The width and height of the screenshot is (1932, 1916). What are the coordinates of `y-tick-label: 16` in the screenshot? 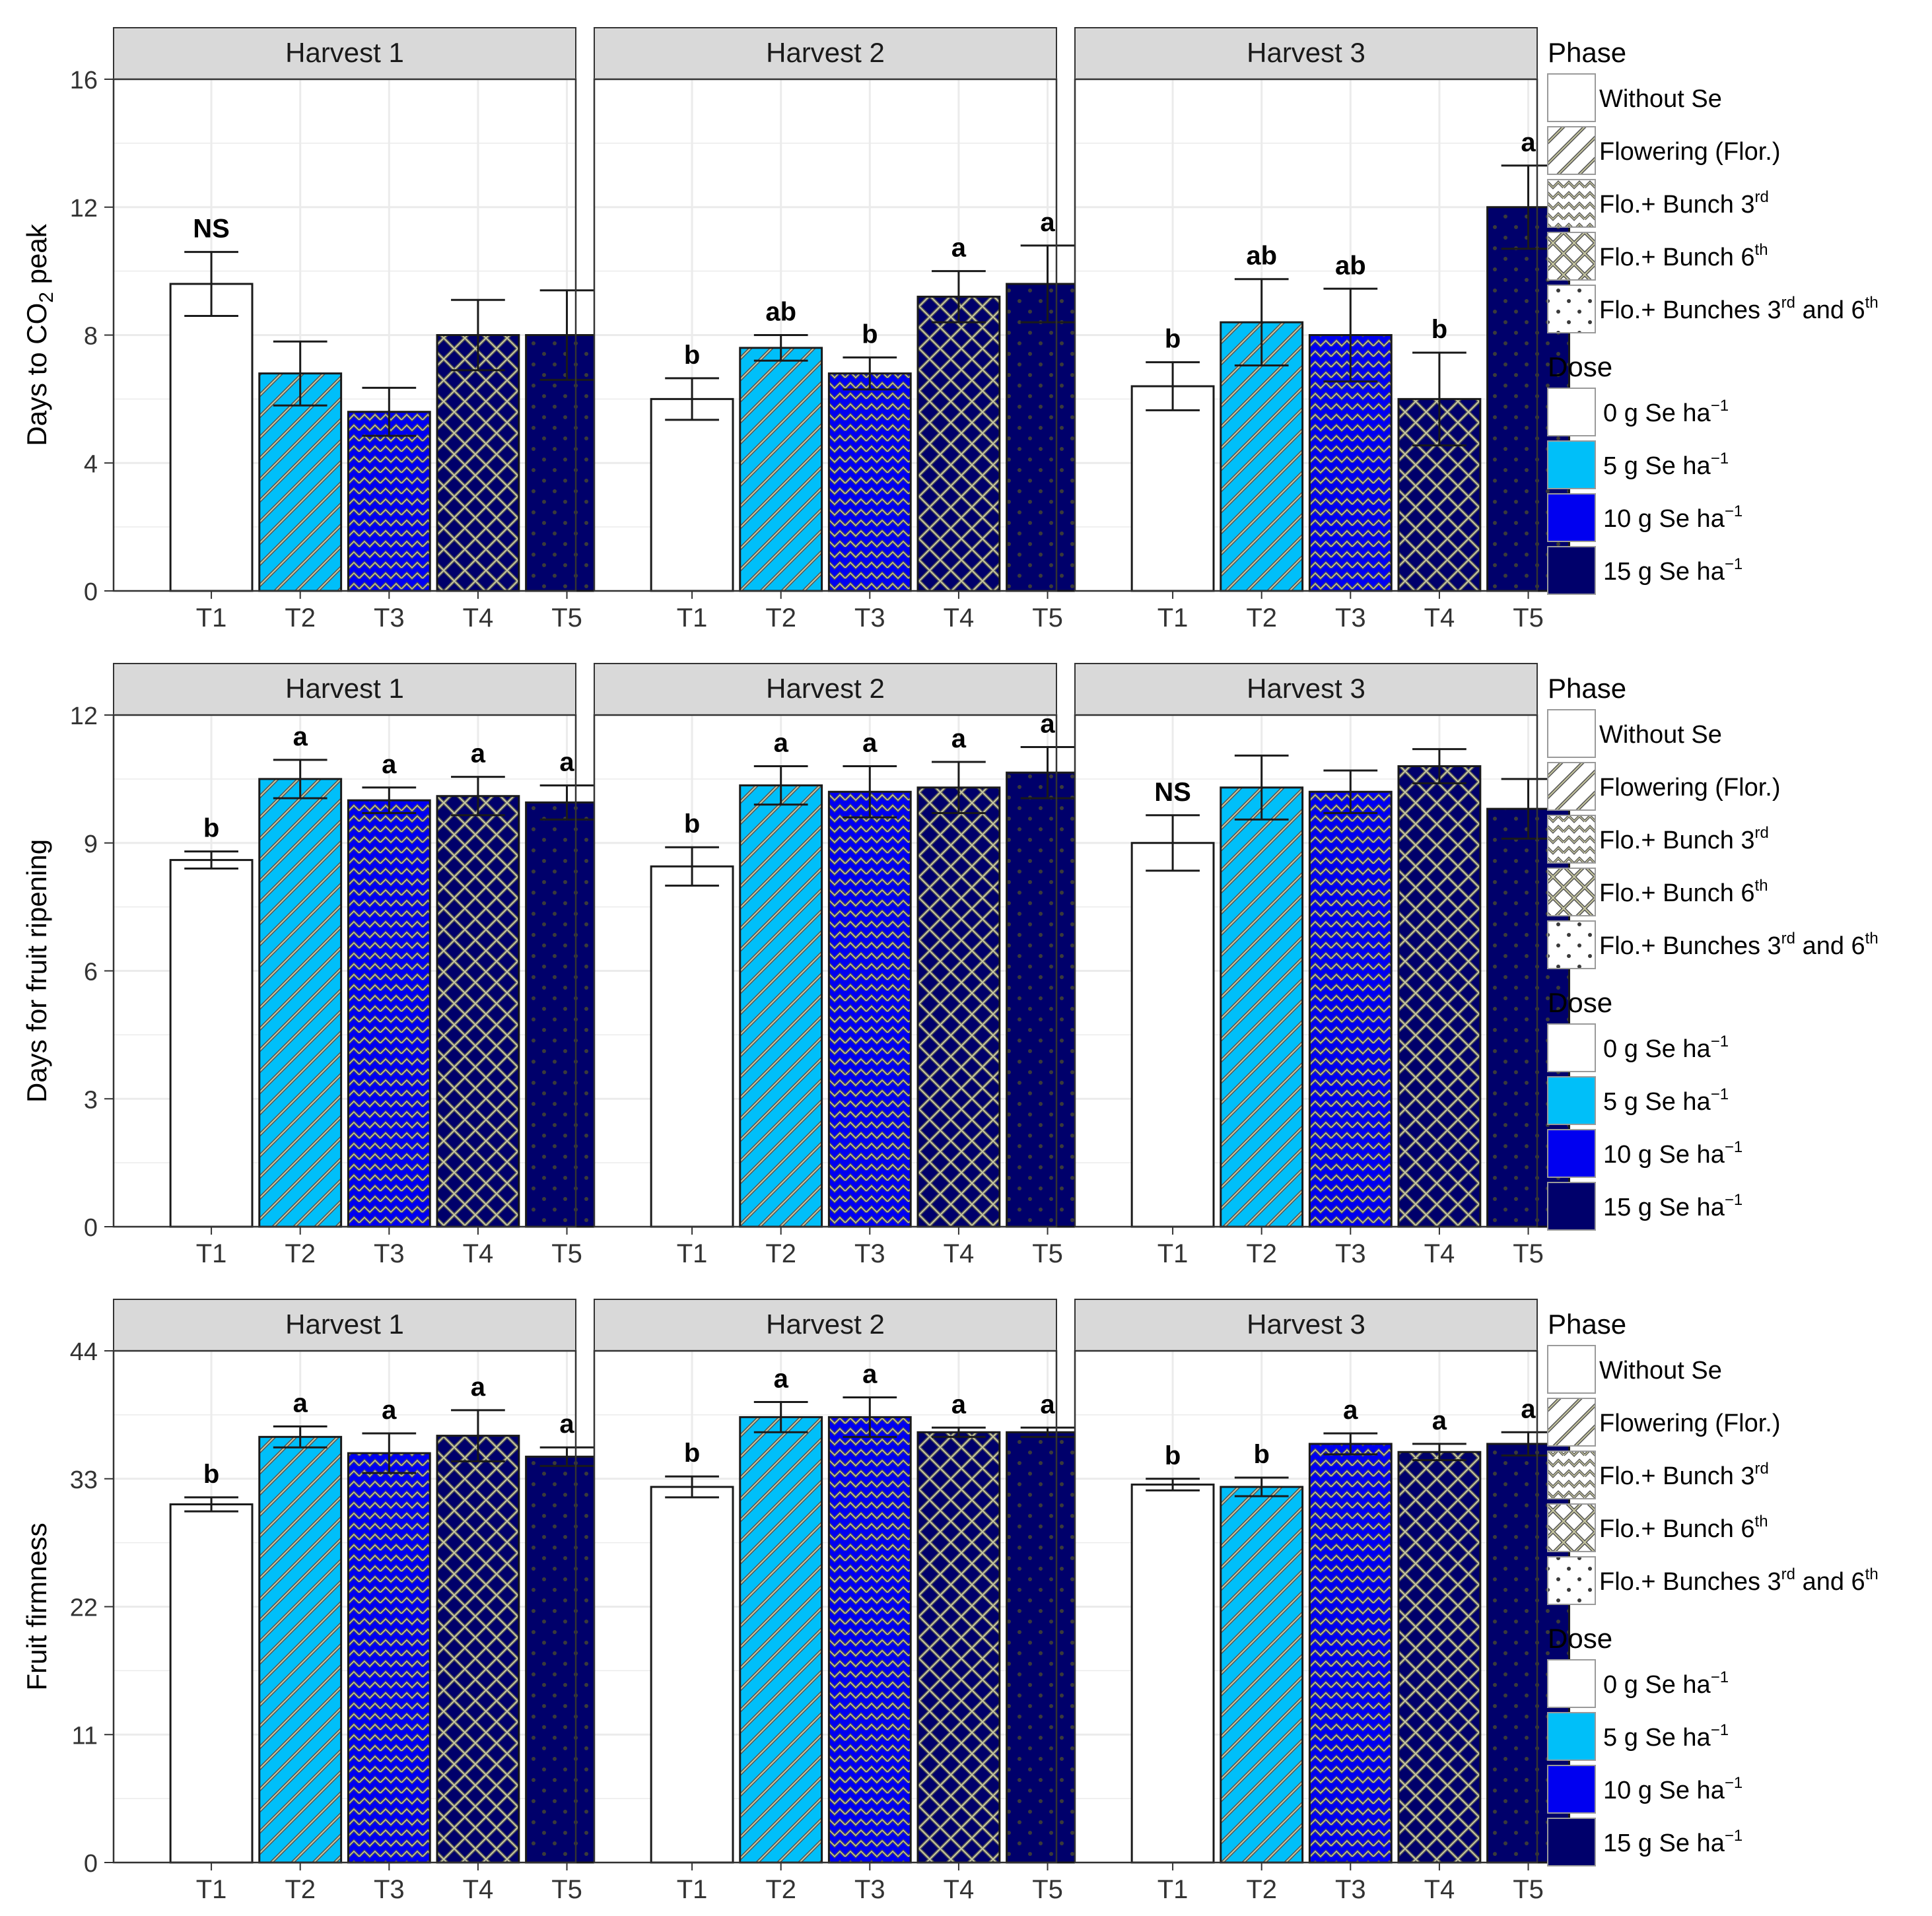 It's located at (84, 80).